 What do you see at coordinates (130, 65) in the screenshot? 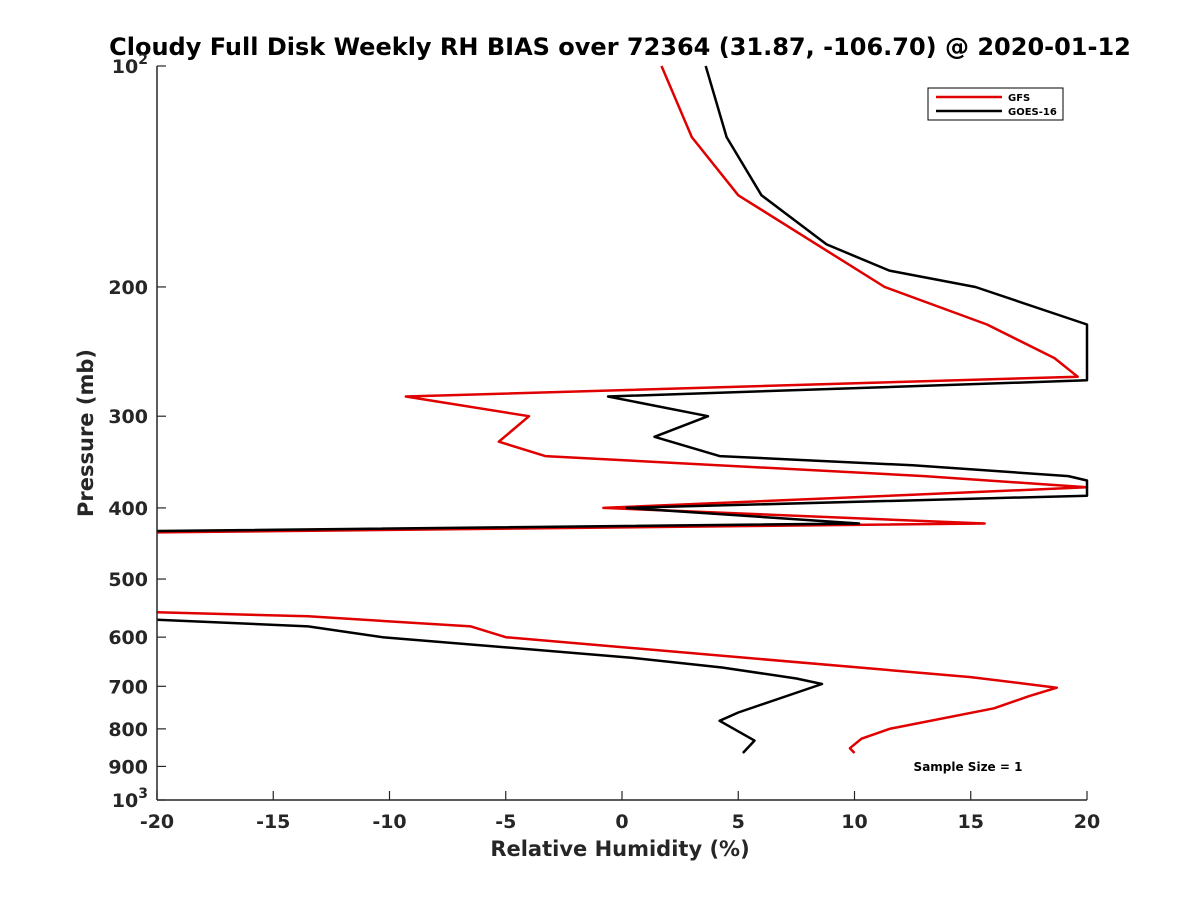
I see `y-tick-label: 10²` at bounding box center [130, 65].